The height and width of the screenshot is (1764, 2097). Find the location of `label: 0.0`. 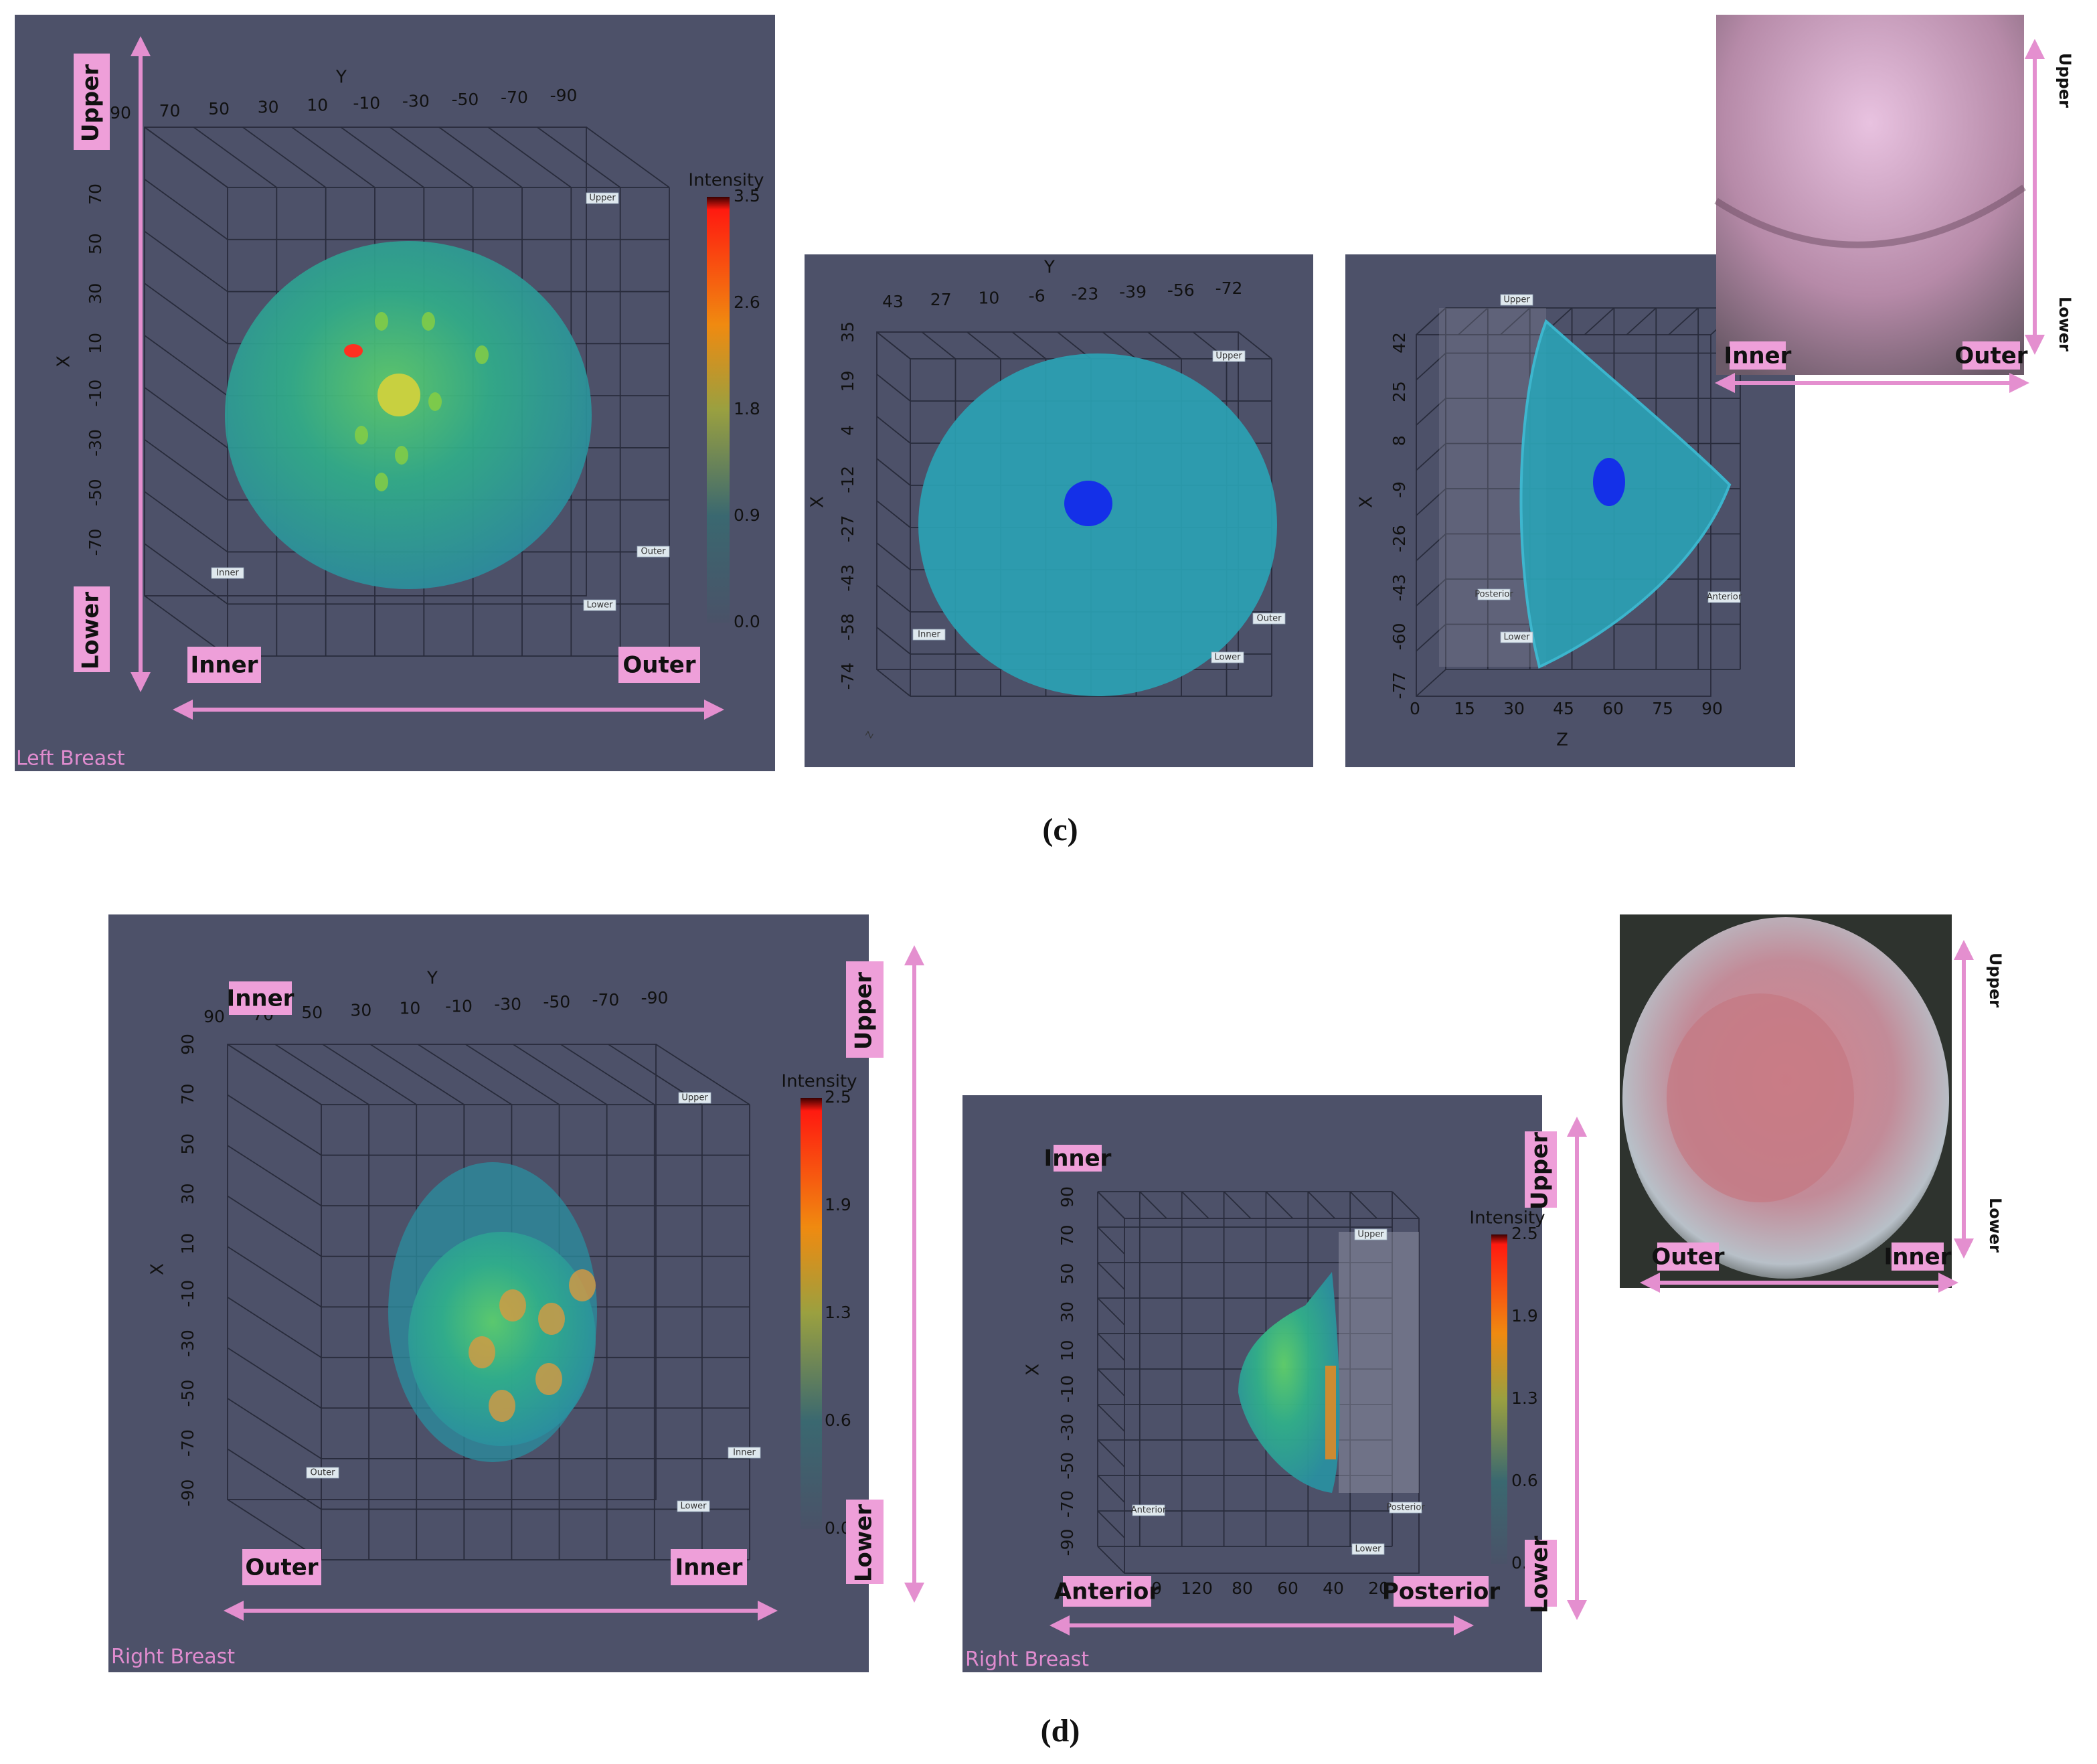

label: 0.0 is located at coordinates (747, 621).